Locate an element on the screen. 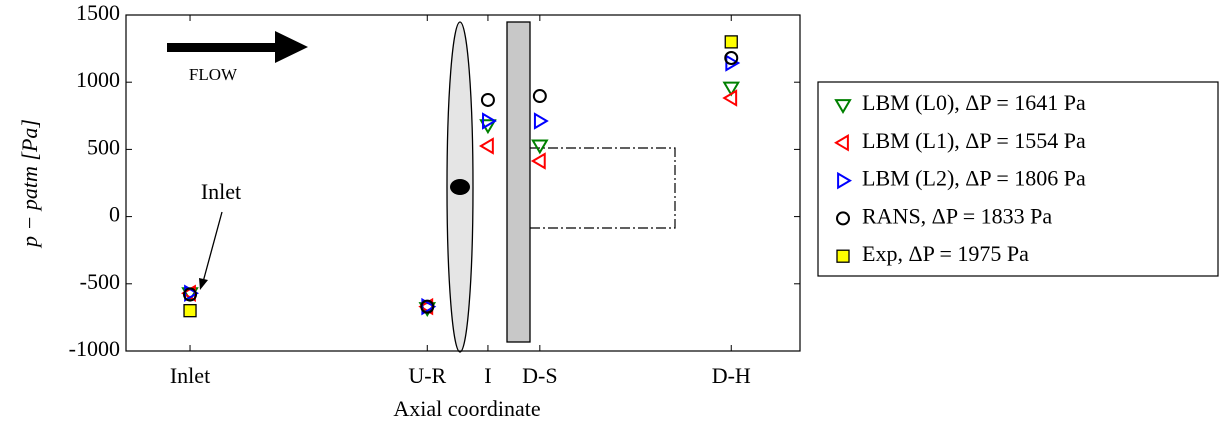 The width and height of the screenshot is (1227, 432). x-tick-label: Inlet is located at coordinates (190, 375).